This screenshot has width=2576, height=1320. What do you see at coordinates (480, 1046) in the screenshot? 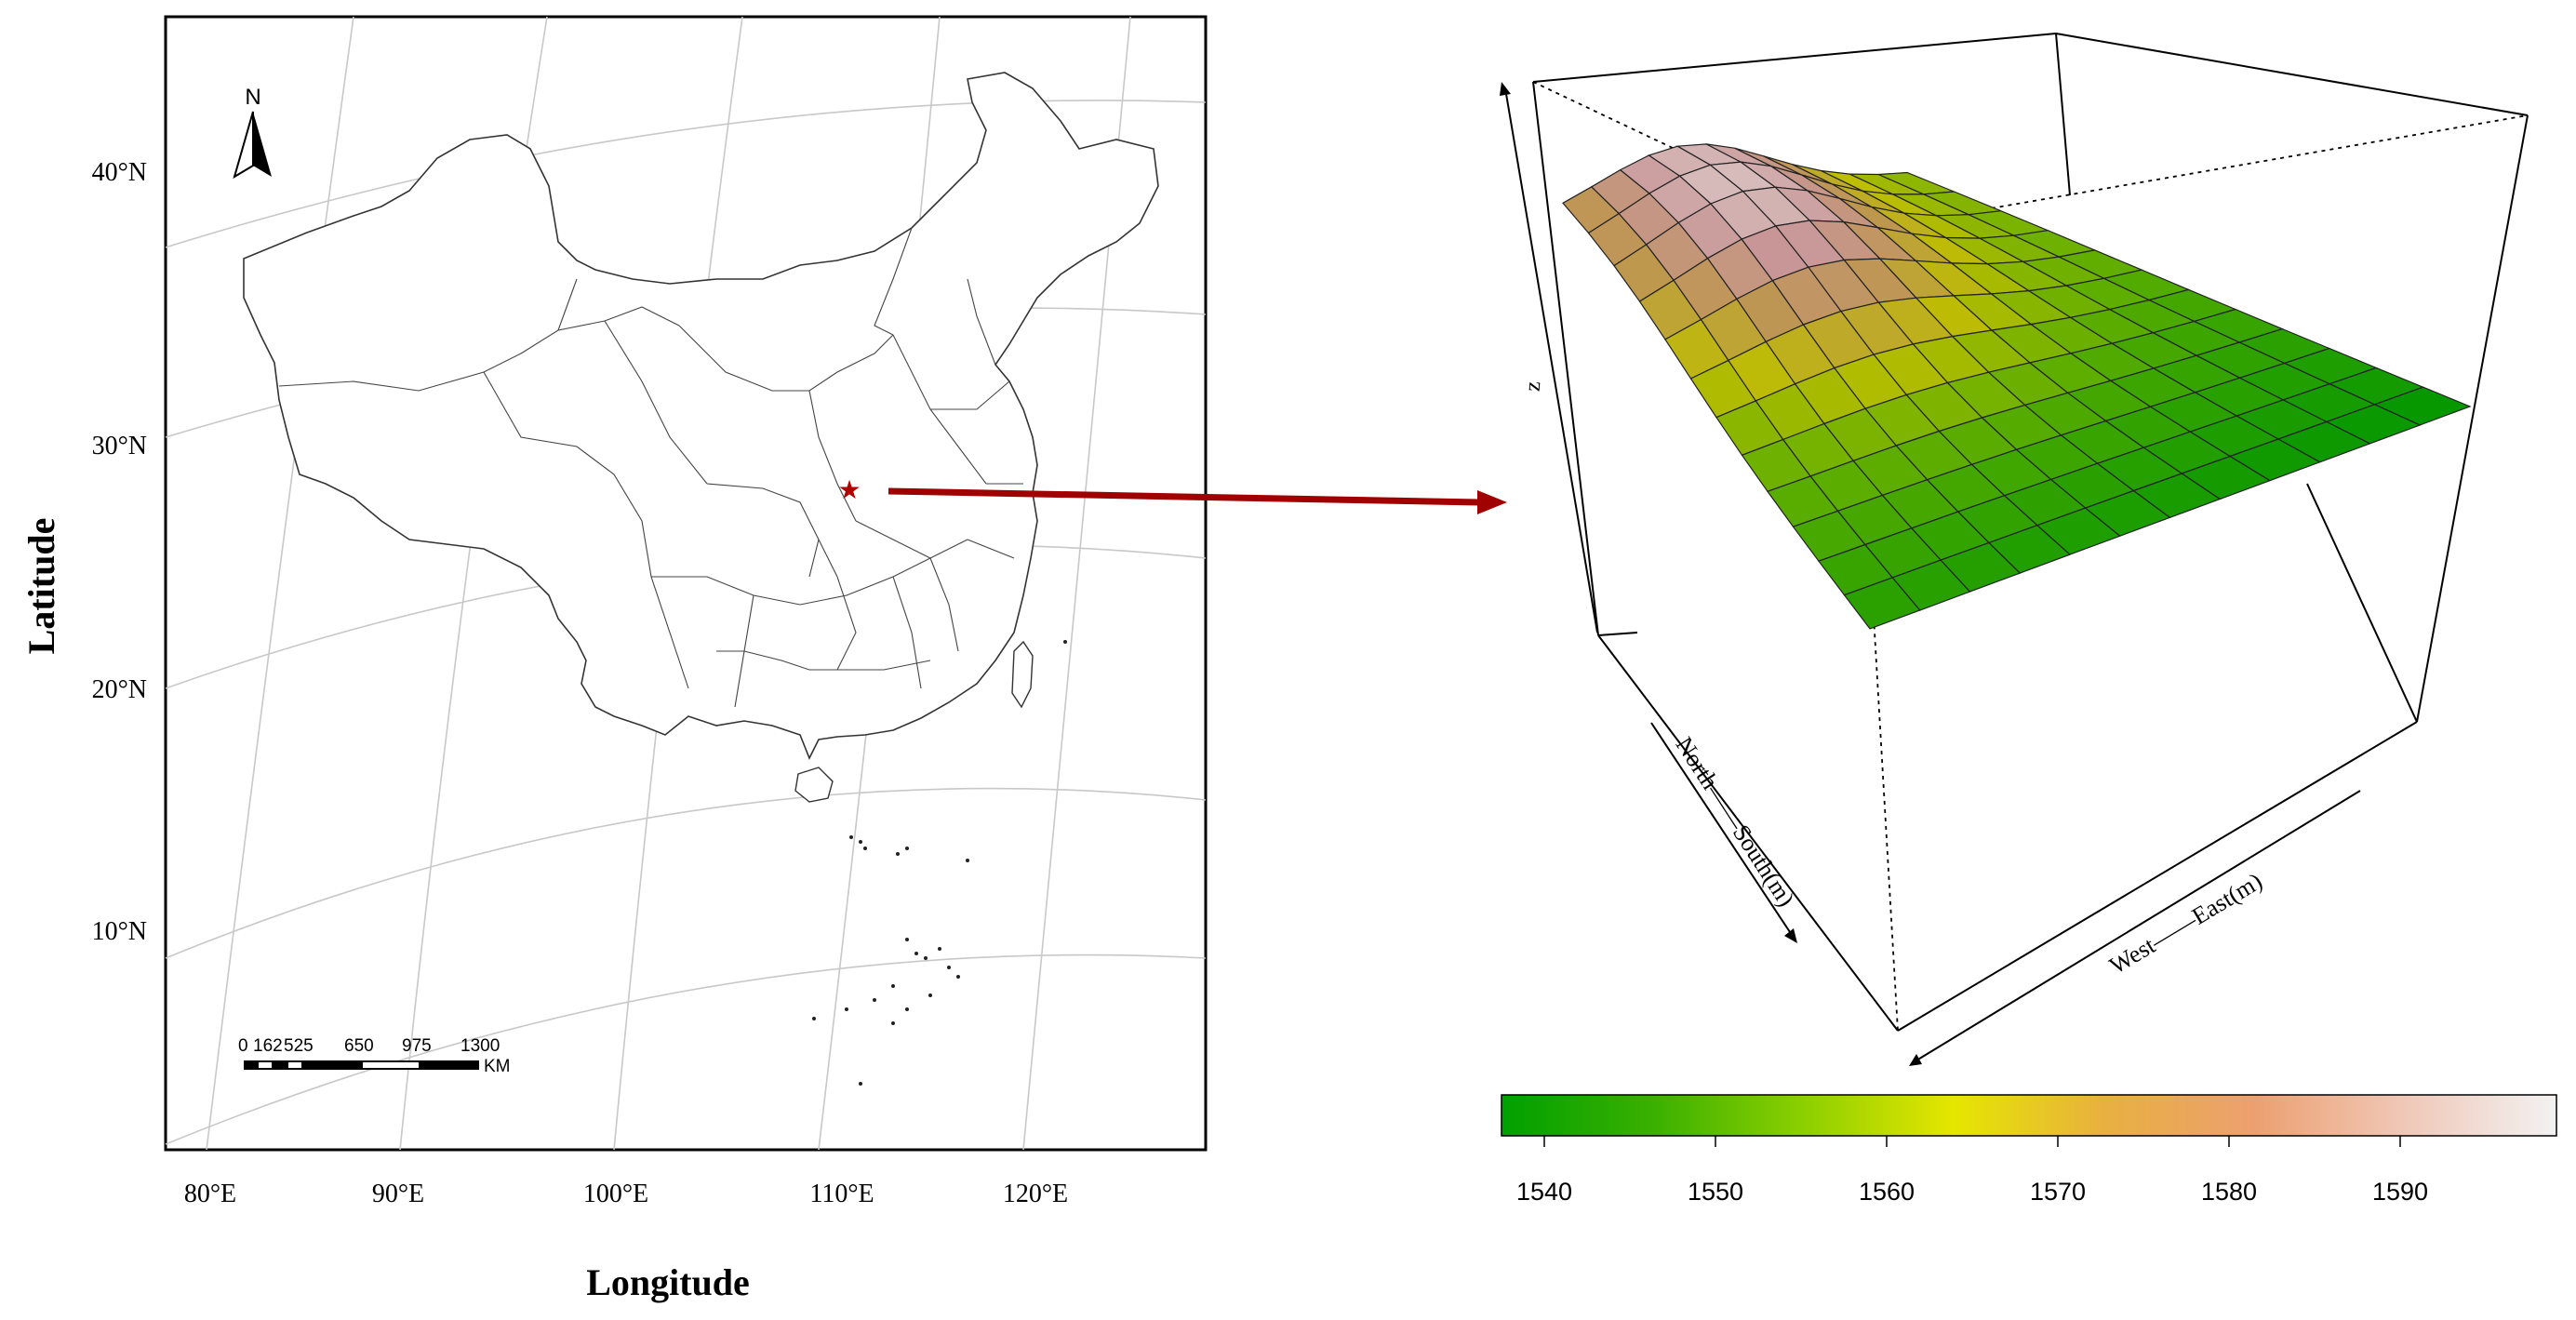
I see `scale-label-1300: 1300` at bounding box center [480, 1046].